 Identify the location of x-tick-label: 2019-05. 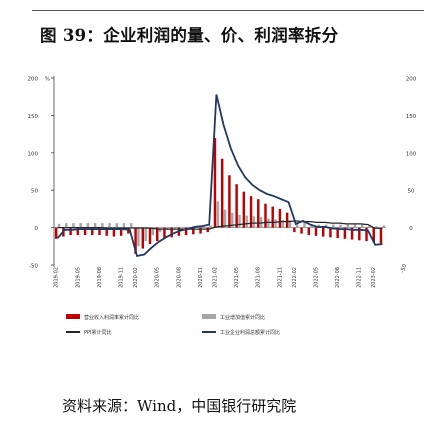
(78, 277).